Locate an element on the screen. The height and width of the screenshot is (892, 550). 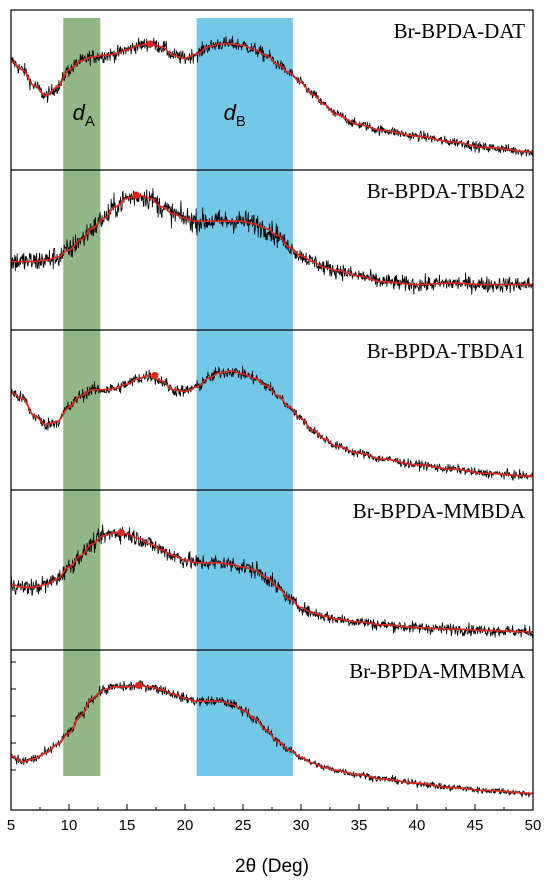
x-tick-label: 5 is located at coordinates (11, 825).